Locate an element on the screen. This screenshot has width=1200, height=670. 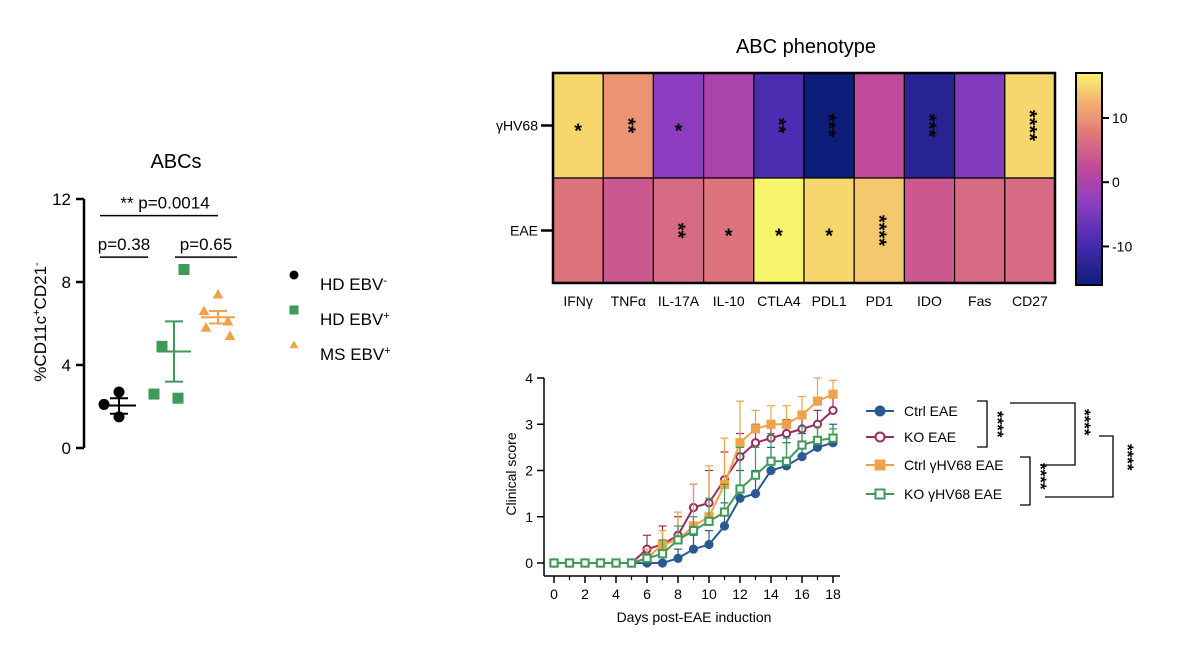
heatmap-column-label: IL-17A is located at coordinates (679, 301).